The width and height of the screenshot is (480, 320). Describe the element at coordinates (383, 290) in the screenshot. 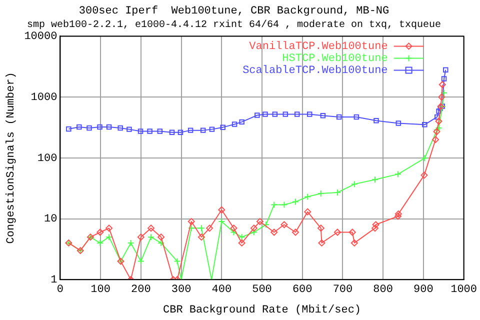

I see `x-tick-label: 800` at that location.